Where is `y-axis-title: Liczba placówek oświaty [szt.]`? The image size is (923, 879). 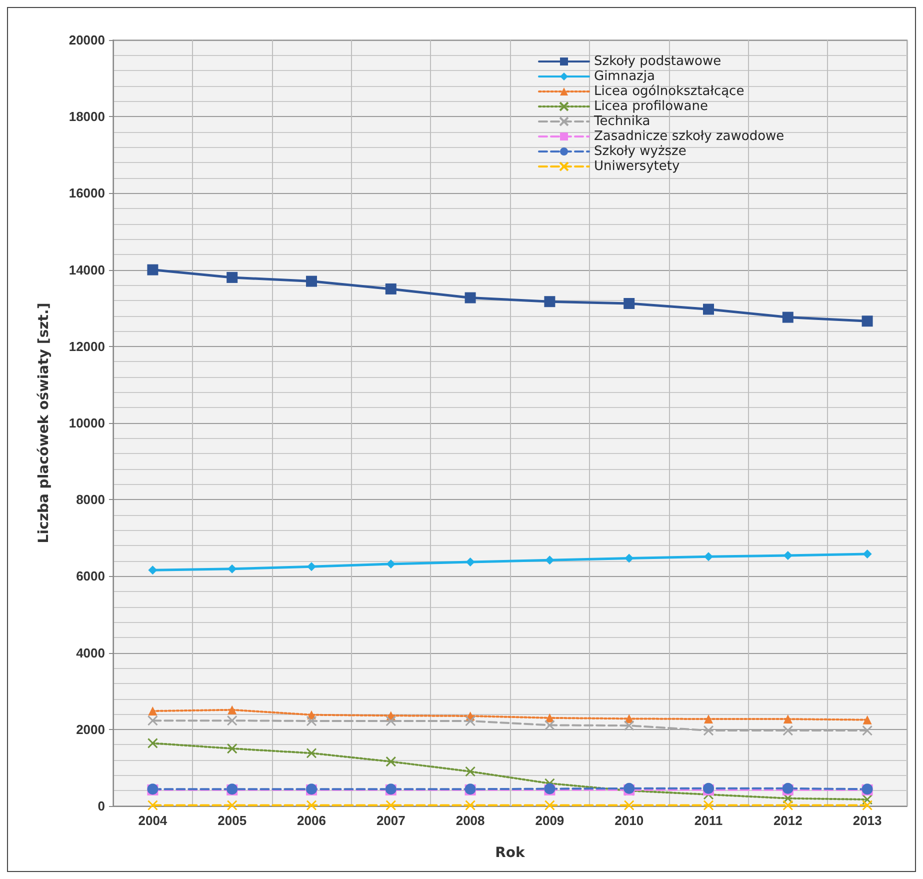 y-axis-title: Liczba placówek oświaty [szt.] is located at coordinates (44, 423).